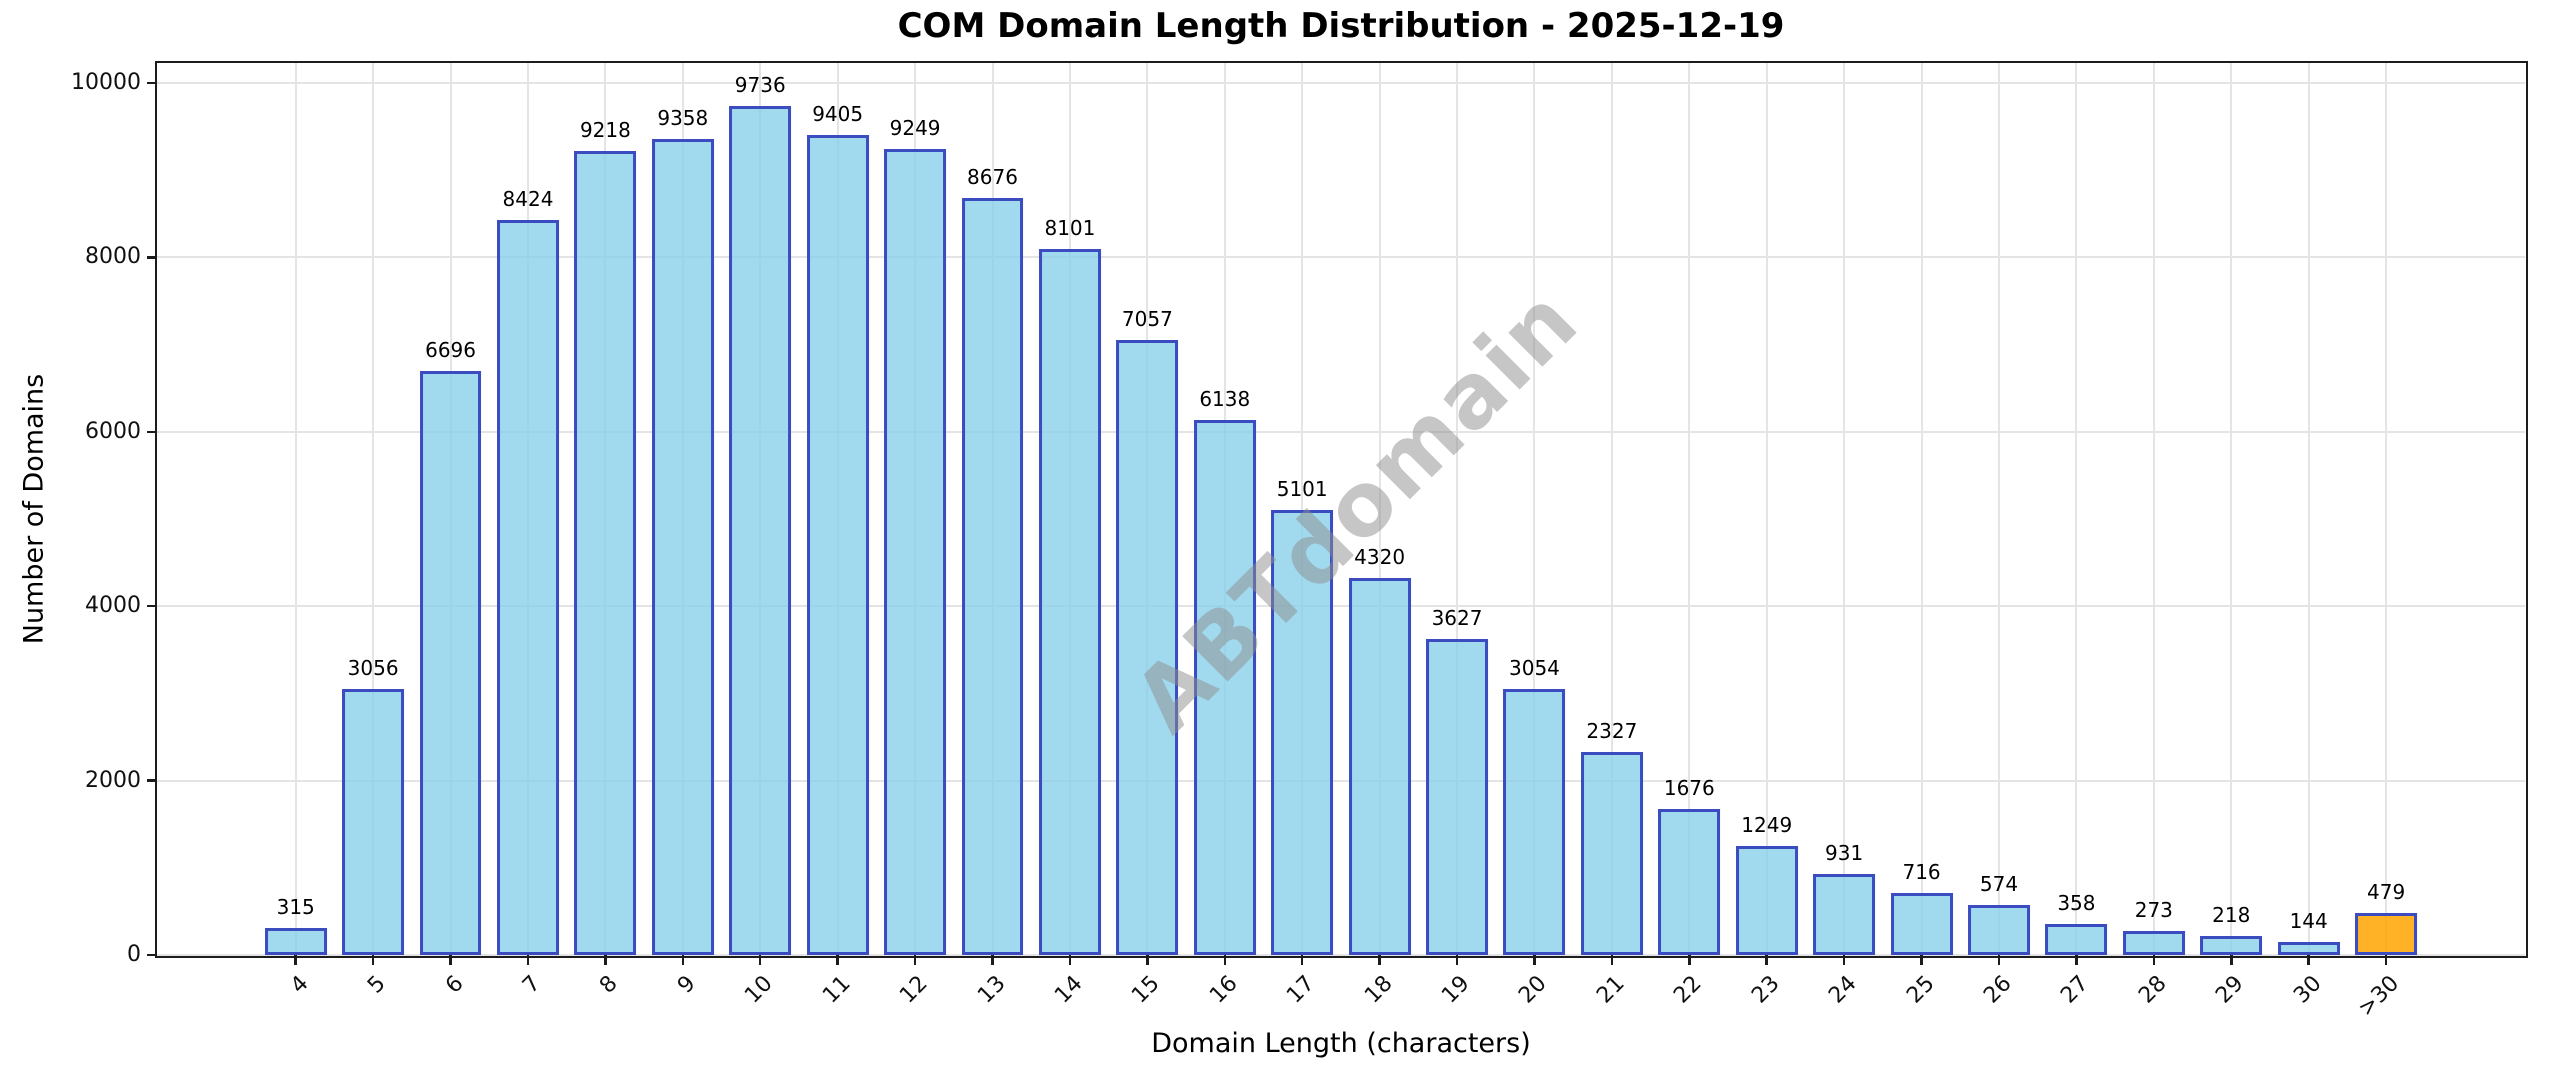 This screenshot has width=2560, height=1087. Describe the element at coordinates (991, 990) in the screenshot. I see `x-tick-label: 13` at that location.